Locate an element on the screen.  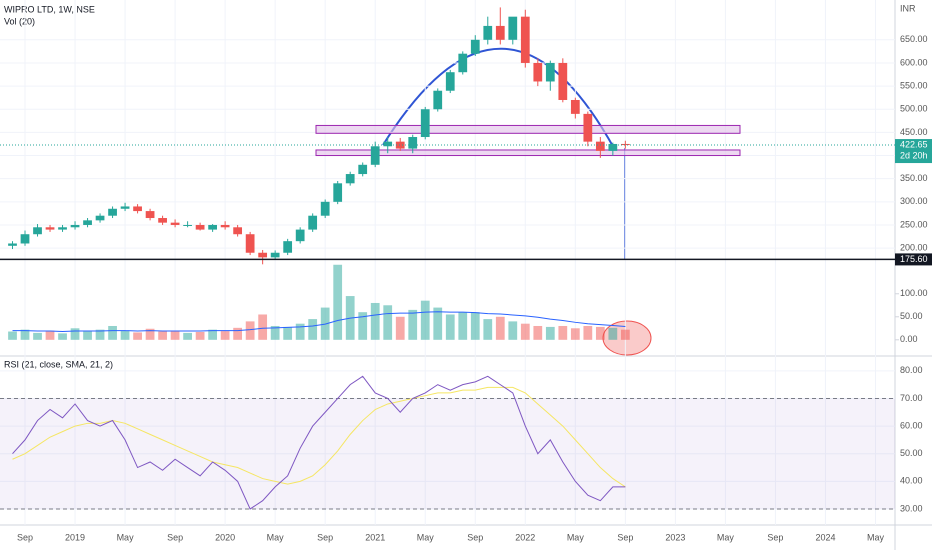
y-tick-label: 80.00 is located at coordinates (911, 370).